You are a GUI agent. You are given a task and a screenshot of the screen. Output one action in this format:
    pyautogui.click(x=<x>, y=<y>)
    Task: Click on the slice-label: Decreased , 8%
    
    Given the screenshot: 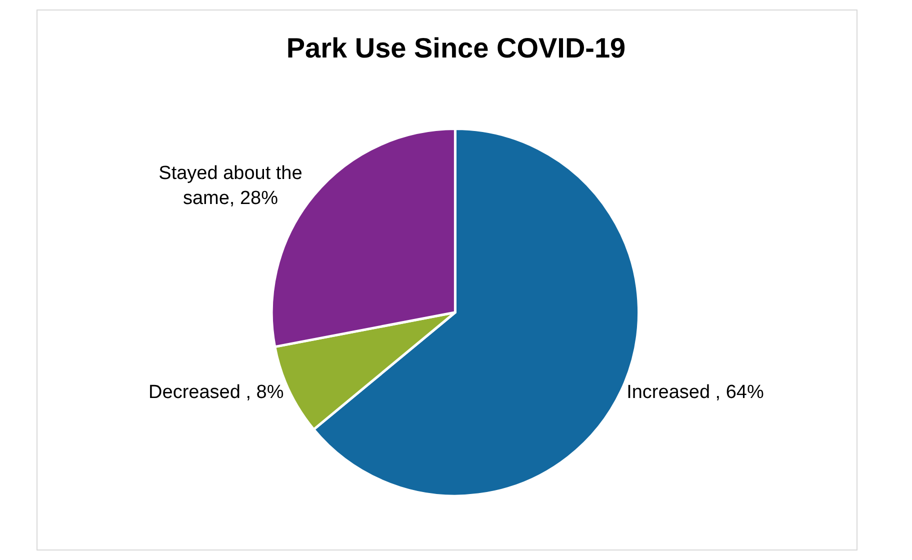 What is the action you would take?
    pyautogui.click(x=216, y=392)
    